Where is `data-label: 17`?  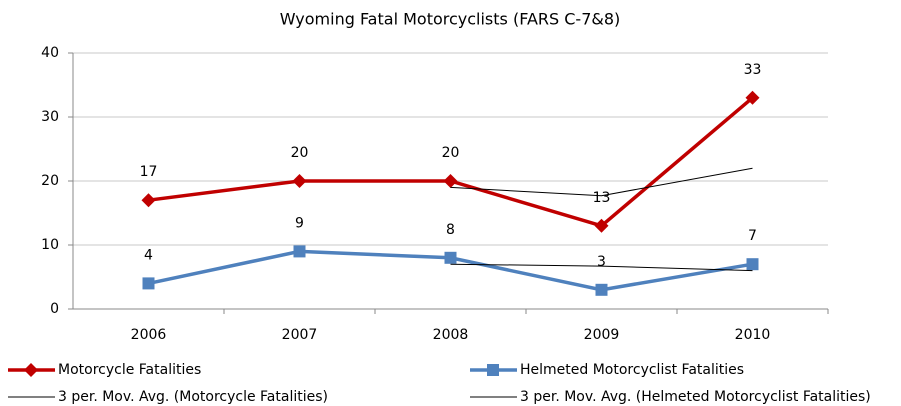 data-label: 17 is located at coordinates (149, 172).